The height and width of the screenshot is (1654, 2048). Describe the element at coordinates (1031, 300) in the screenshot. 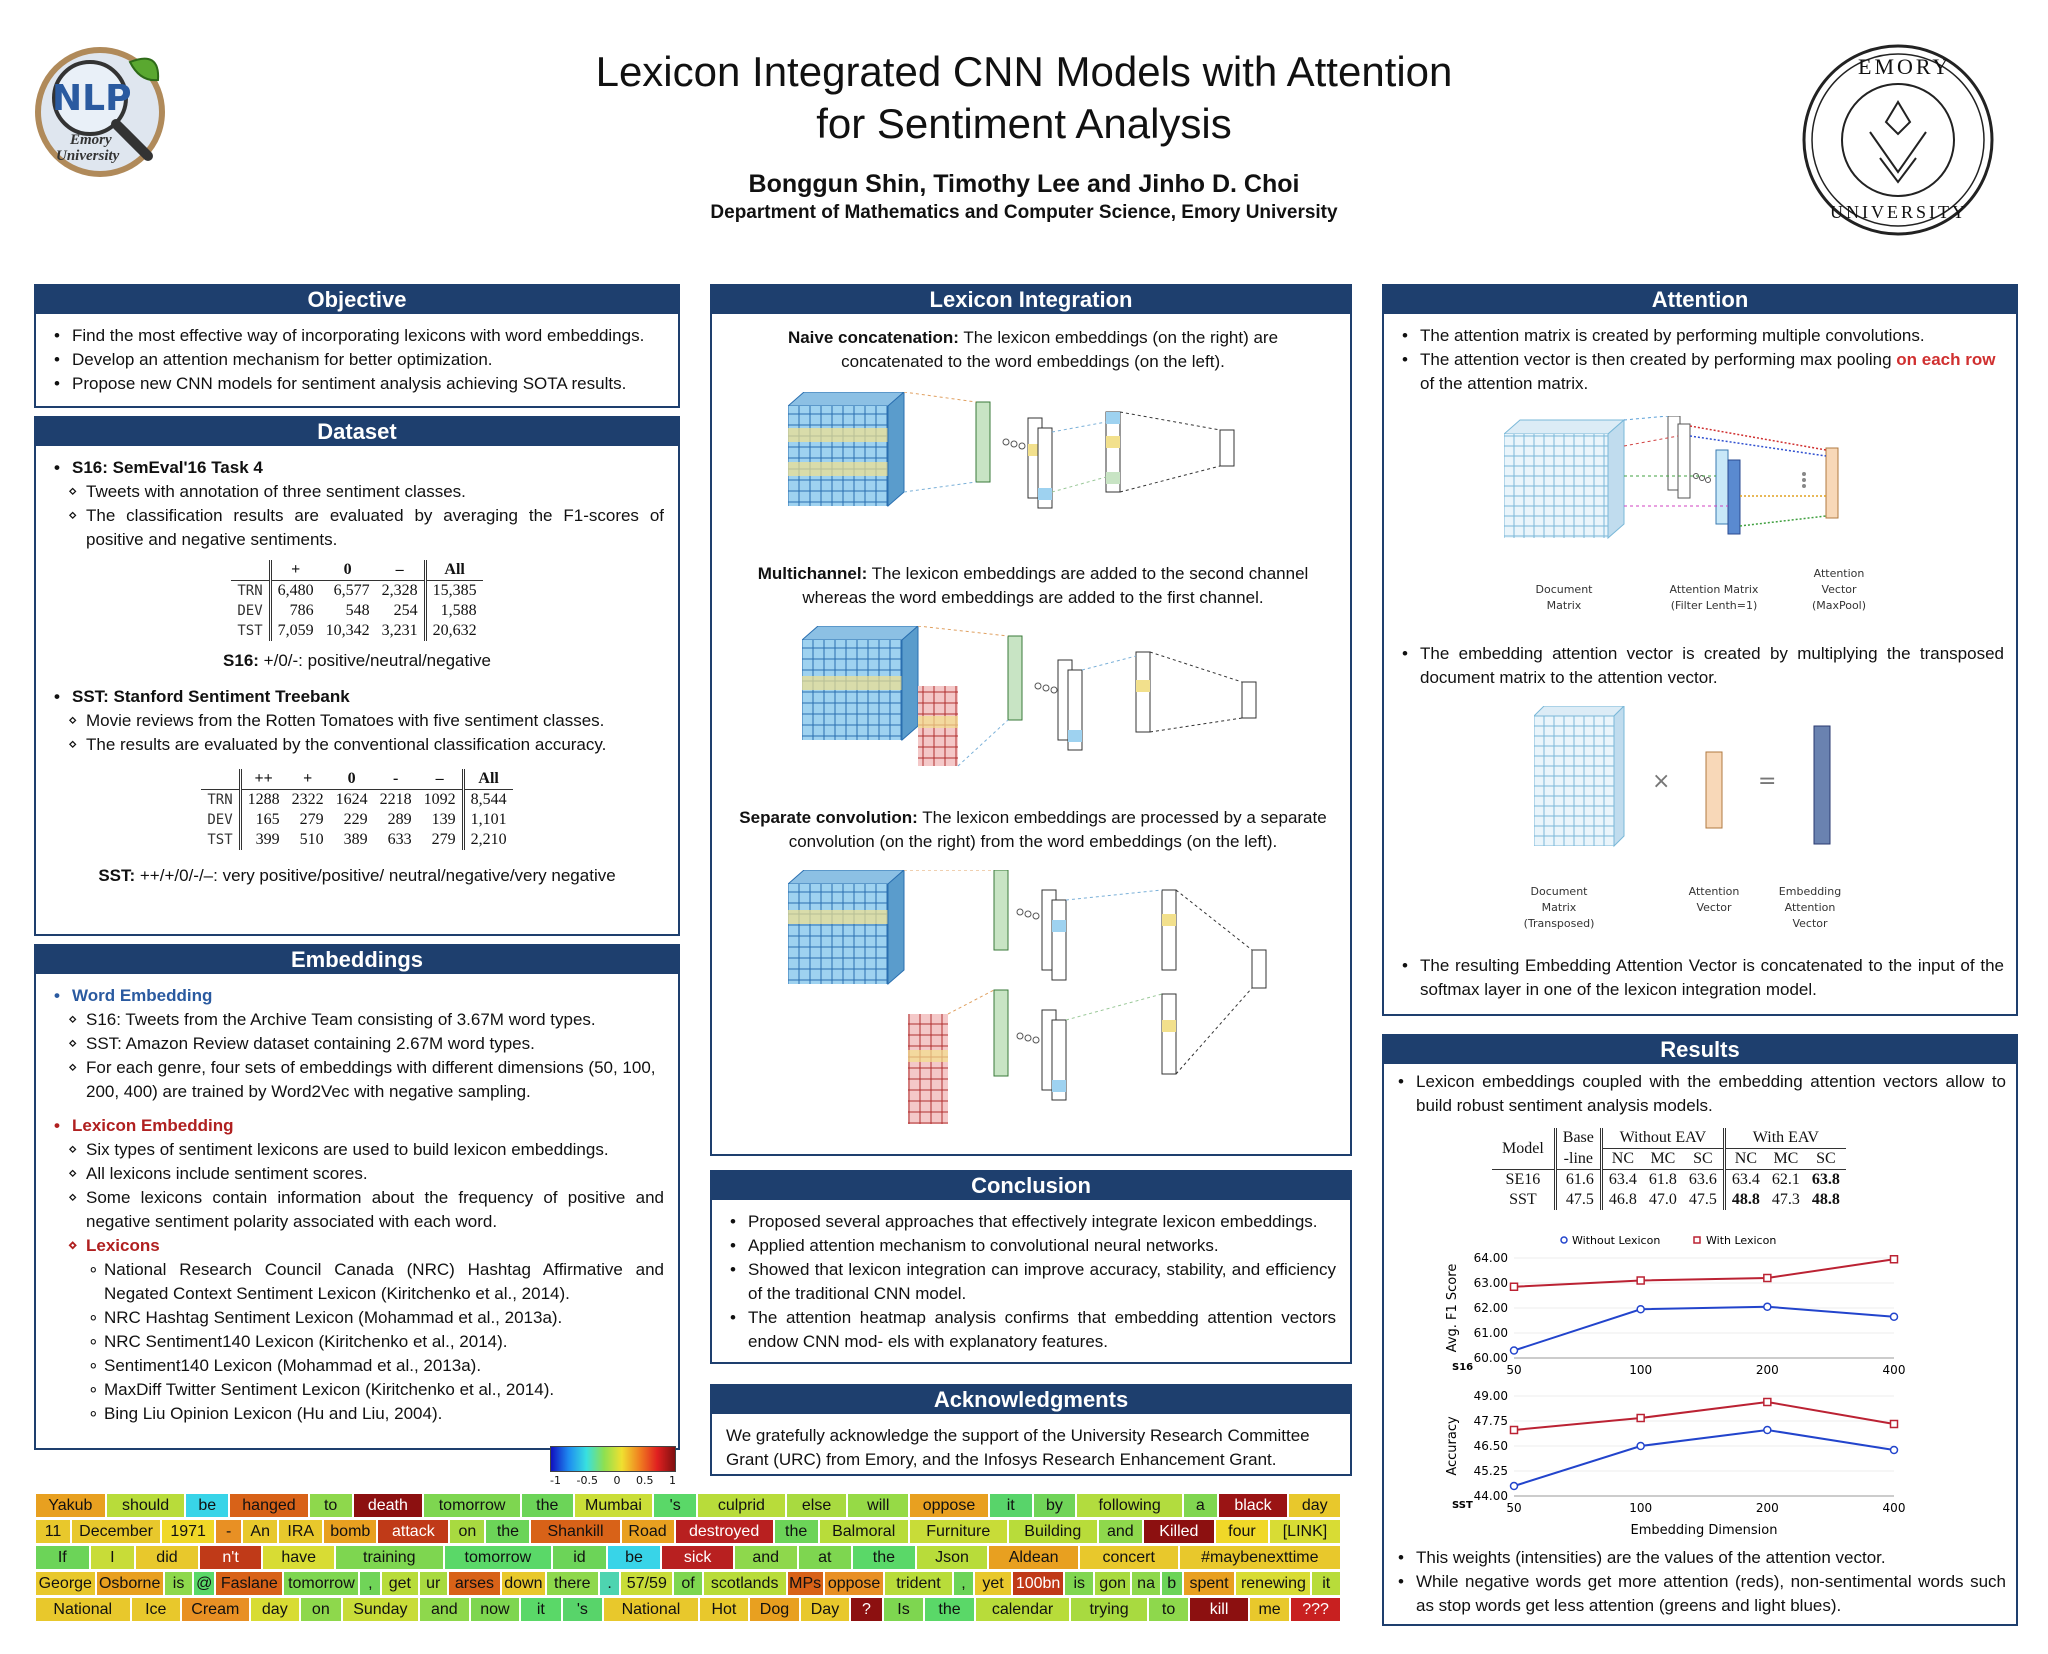

I see `lexicon-integration-title: Lexicon Integration` at that location.